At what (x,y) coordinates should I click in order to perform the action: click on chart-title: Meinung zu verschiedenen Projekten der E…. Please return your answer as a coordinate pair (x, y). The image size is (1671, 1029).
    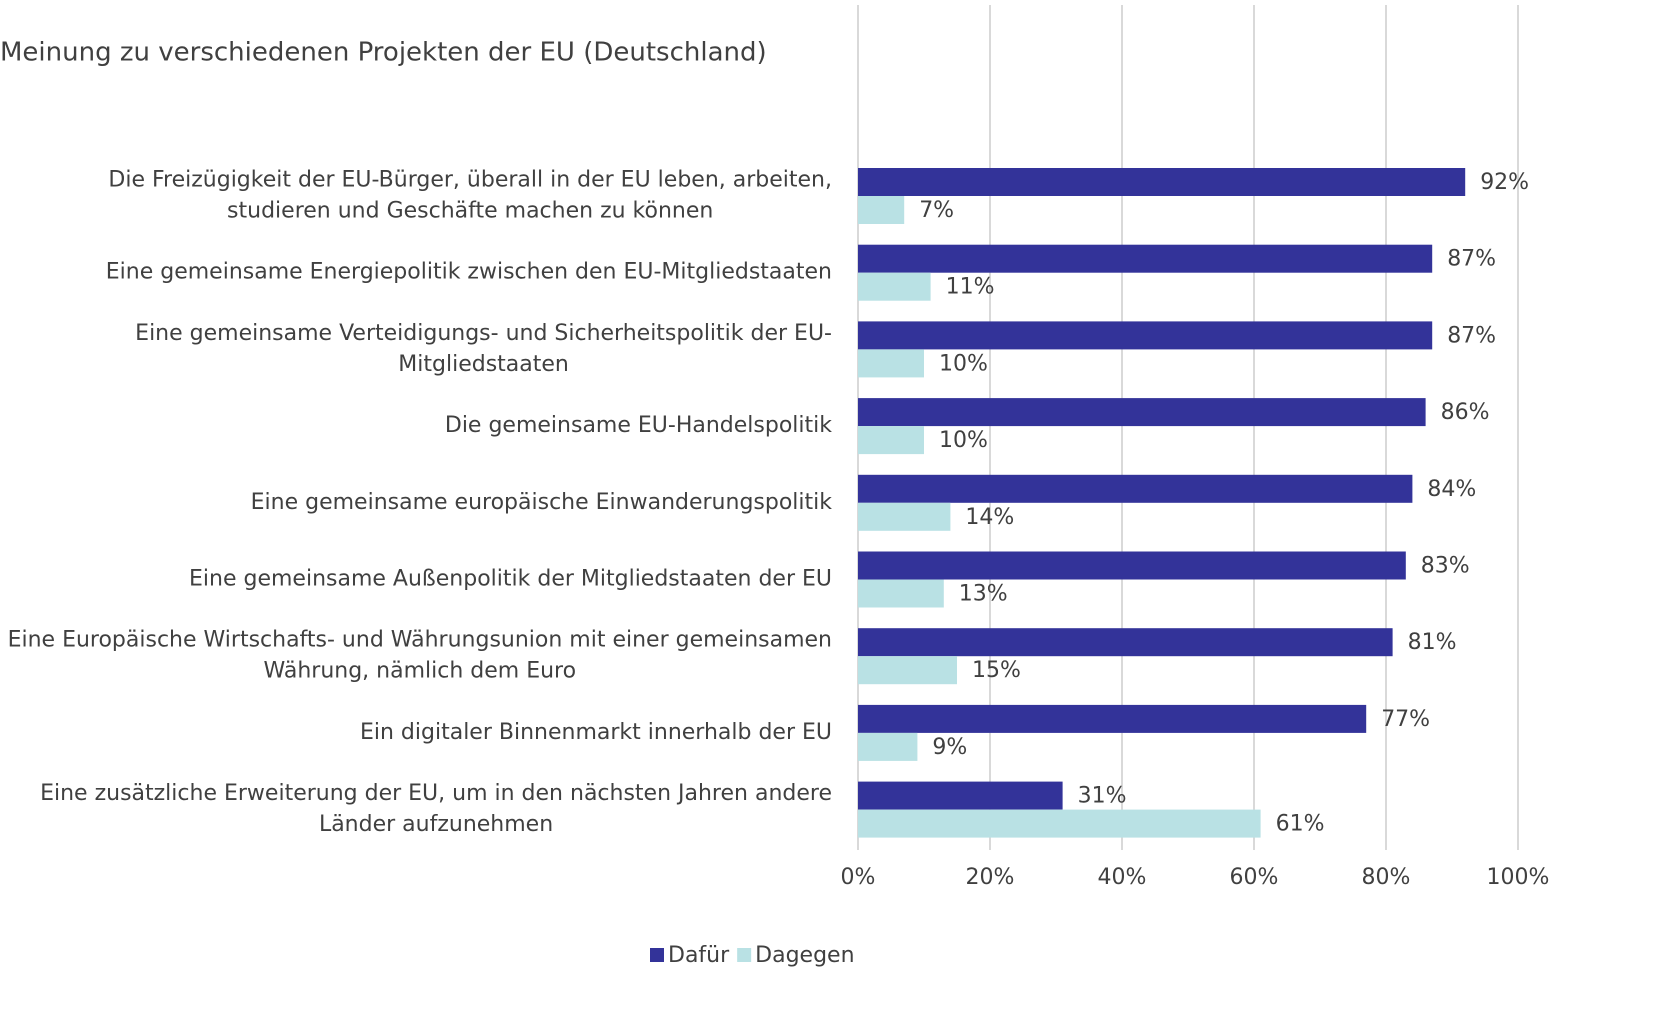
    Looking at the image, I should click on (383, 53).